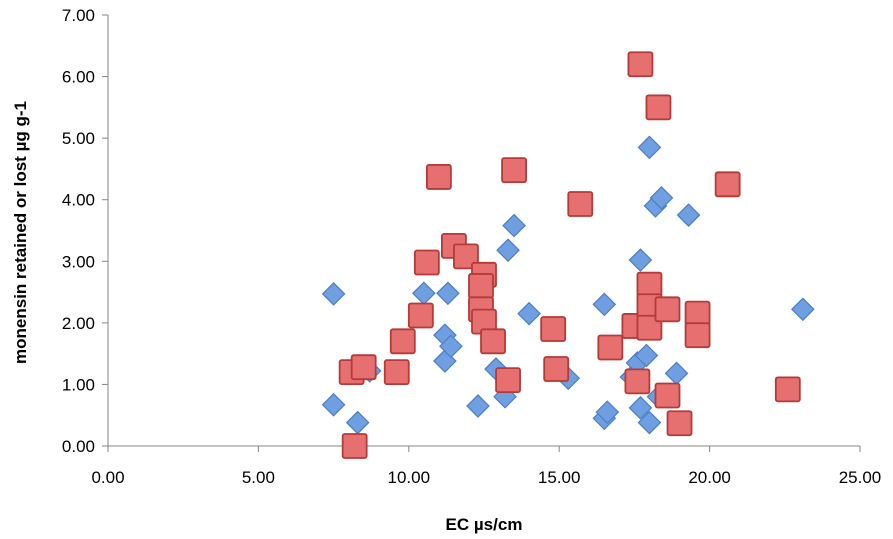  Describe the element at coordinates (78, 15) in the screenshot. I see `y-tick-label: 7.00` at that location.